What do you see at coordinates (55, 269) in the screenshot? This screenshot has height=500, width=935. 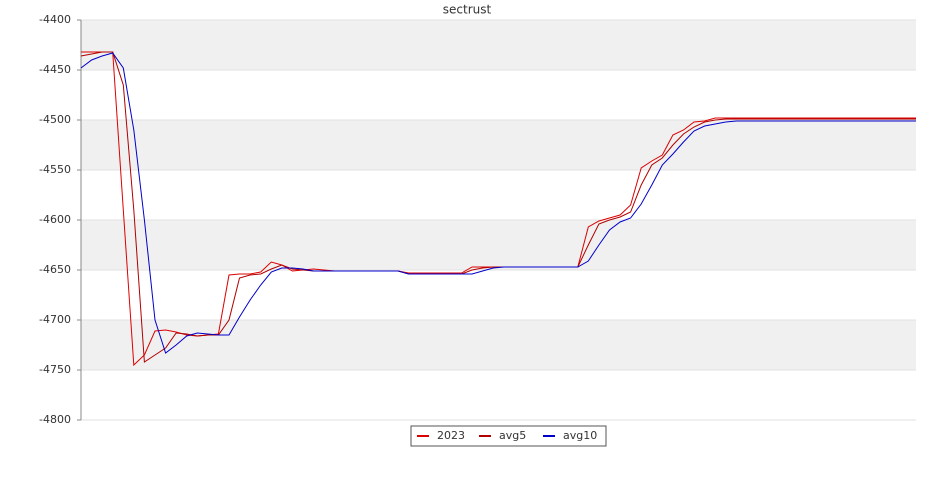 I see `y-tick-label: -4650` at bounding box center [55, 269].